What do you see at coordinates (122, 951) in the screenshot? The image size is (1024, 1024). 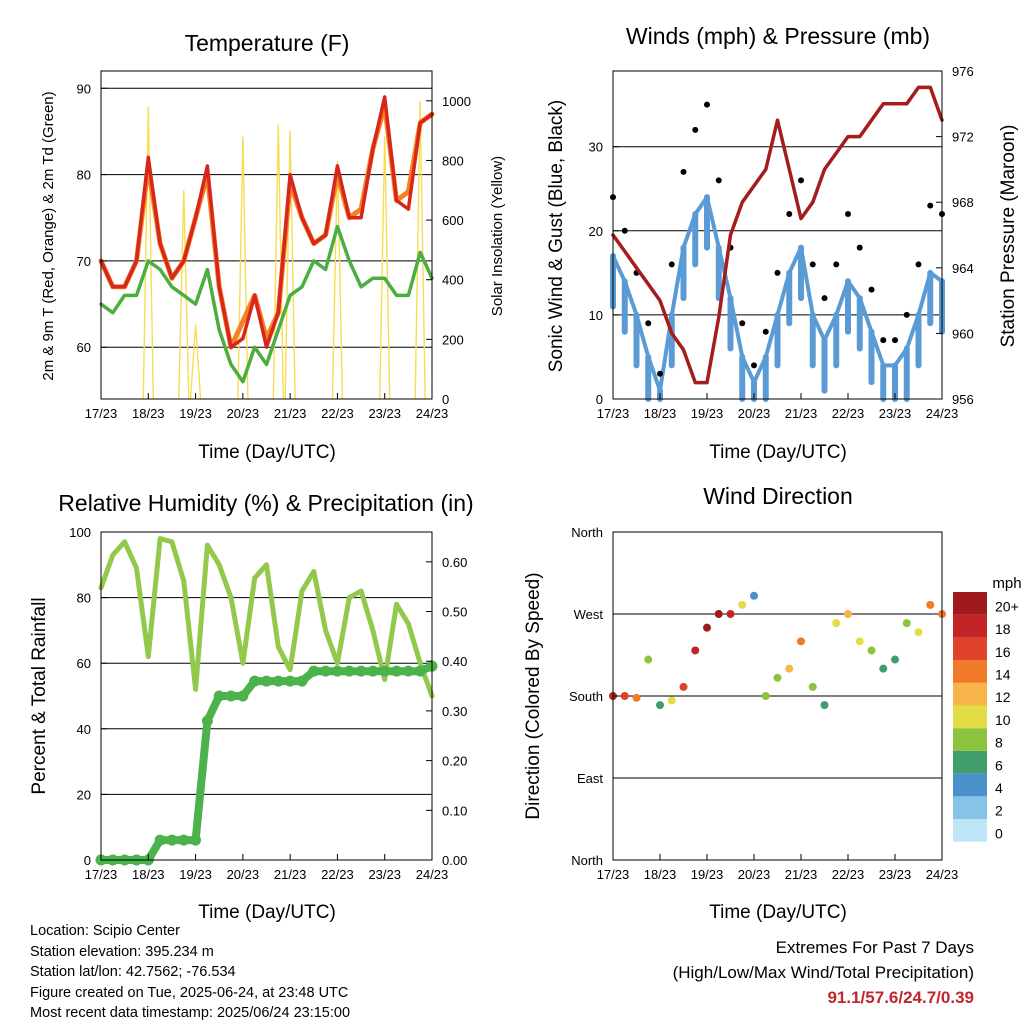 I see `station-elevation: Station elevation: 395.234 m` at bounding box center [122, 951].